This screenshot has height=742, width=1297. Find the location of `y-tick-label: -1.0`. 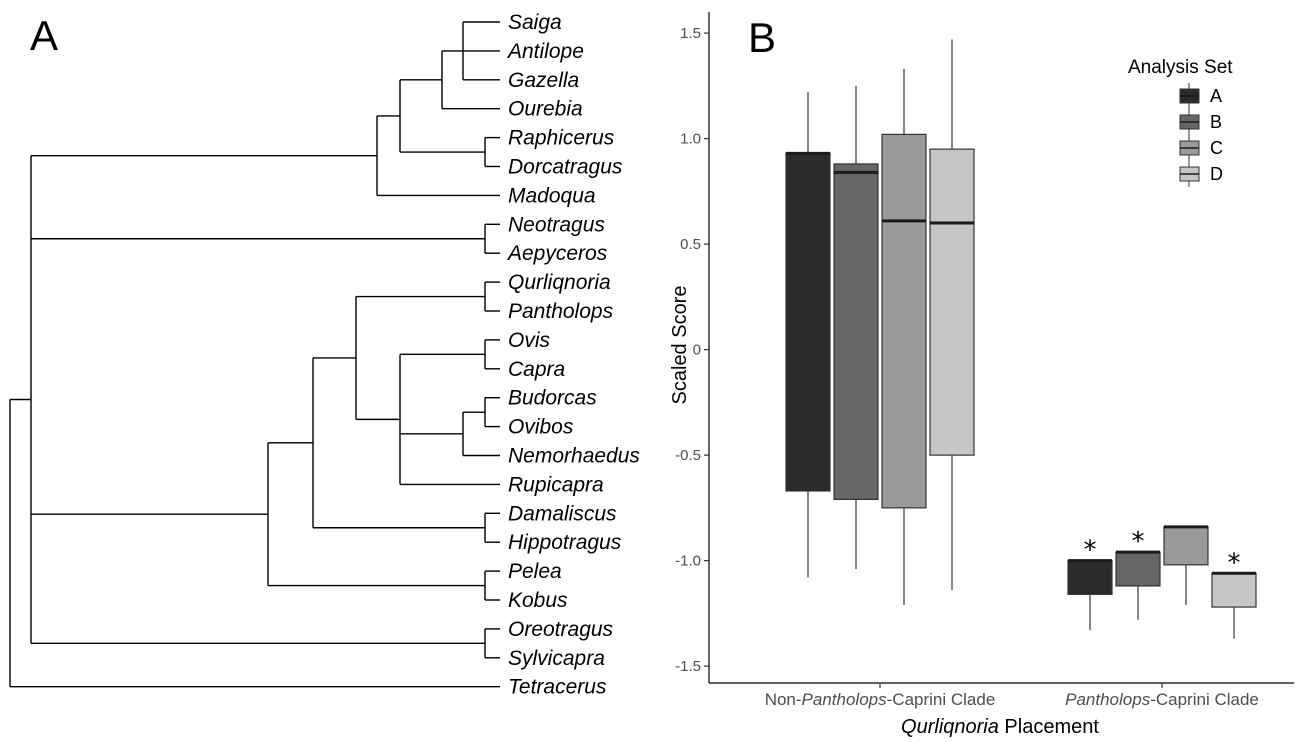

y-tick-label: -1.0 is located at coordinates (688, 561).